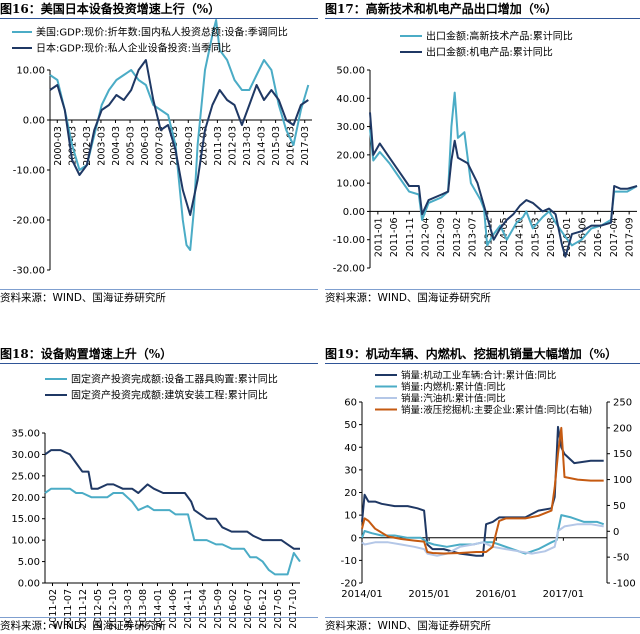 The image size is (640, 634). What do you see at coordinates (248, 609) in the screenshot?
I see `x-tick-label: 2016-07` at bounding box center [248, 609].